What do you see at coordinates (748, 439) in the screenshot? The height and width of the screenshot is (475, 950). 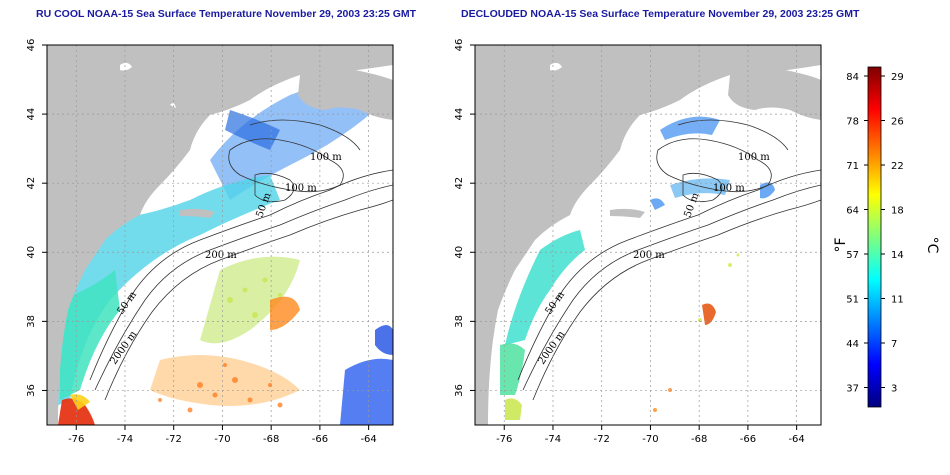 I see `right-lon-tick-label: -66` at bounding box center [748, 439].